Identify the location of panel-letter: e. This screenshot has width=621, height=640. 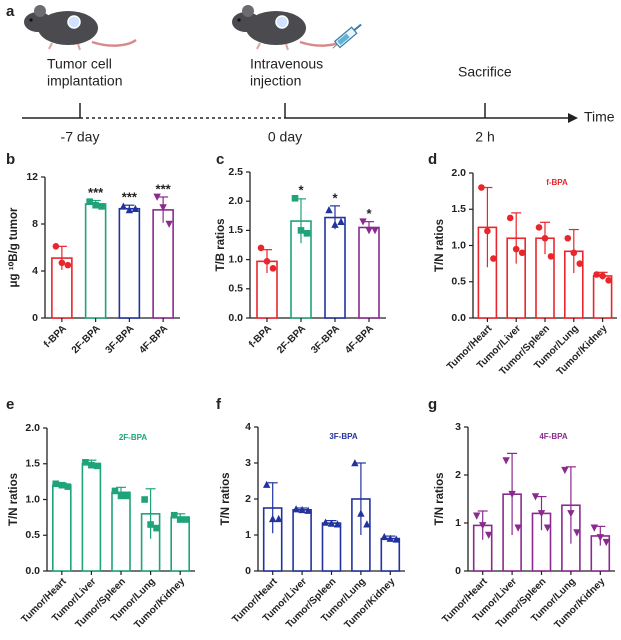
(10, 404).